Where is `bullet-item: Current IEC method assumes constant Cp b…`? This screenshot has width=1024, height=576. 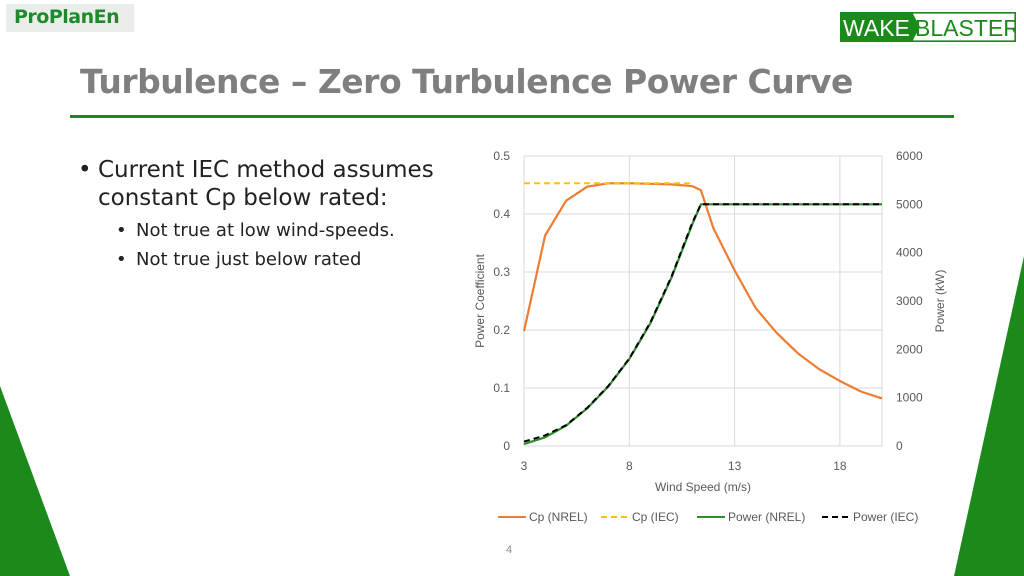
bullet-item: Current IEC method assumes constant Cp b… is located at coordinates (266, 184).